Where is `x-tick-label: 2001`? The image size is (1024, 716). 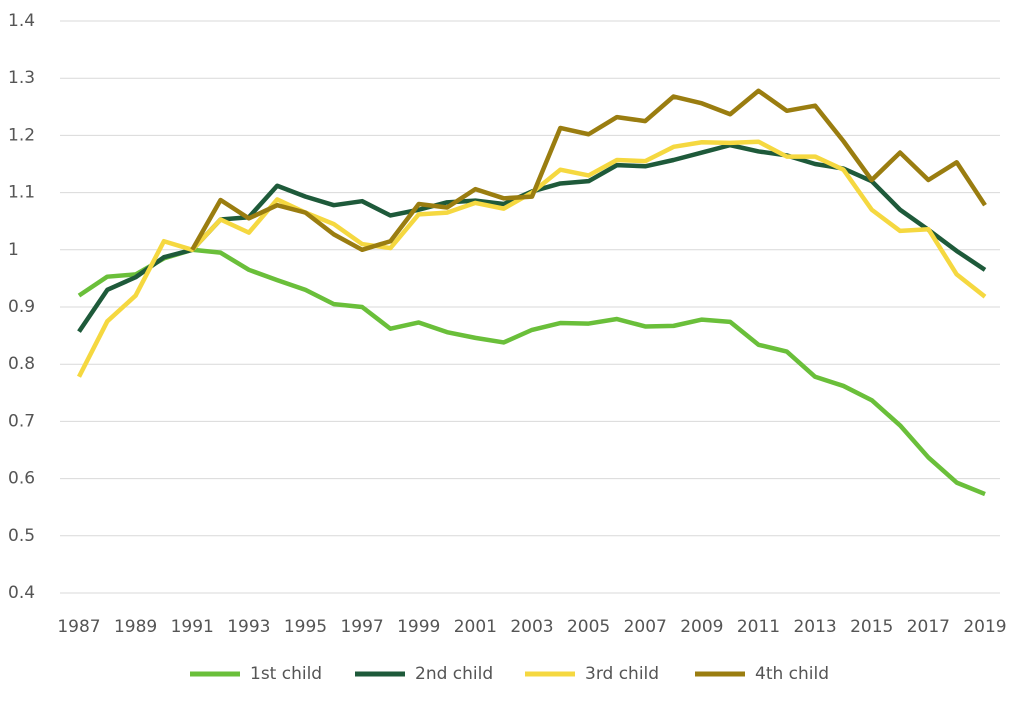 x-tick-label: 2001 is located at coordinates (475, 627).